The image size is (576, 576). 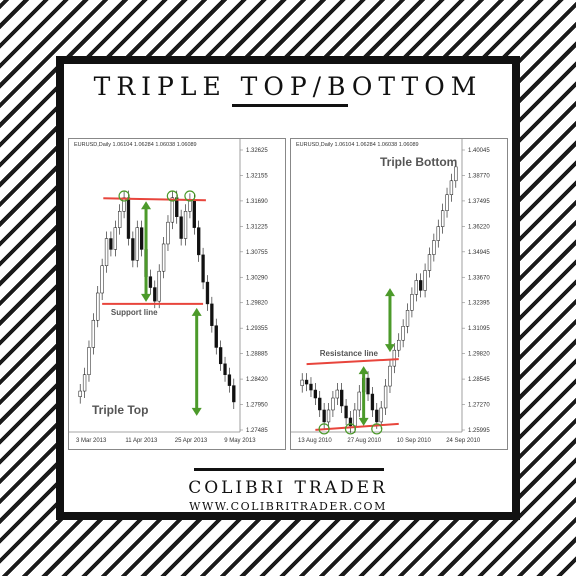 What do you see at coordinates (257, 431) in the screenshot?
I see `y-tick-label: 1.27485` at bounding box center [257, 431].